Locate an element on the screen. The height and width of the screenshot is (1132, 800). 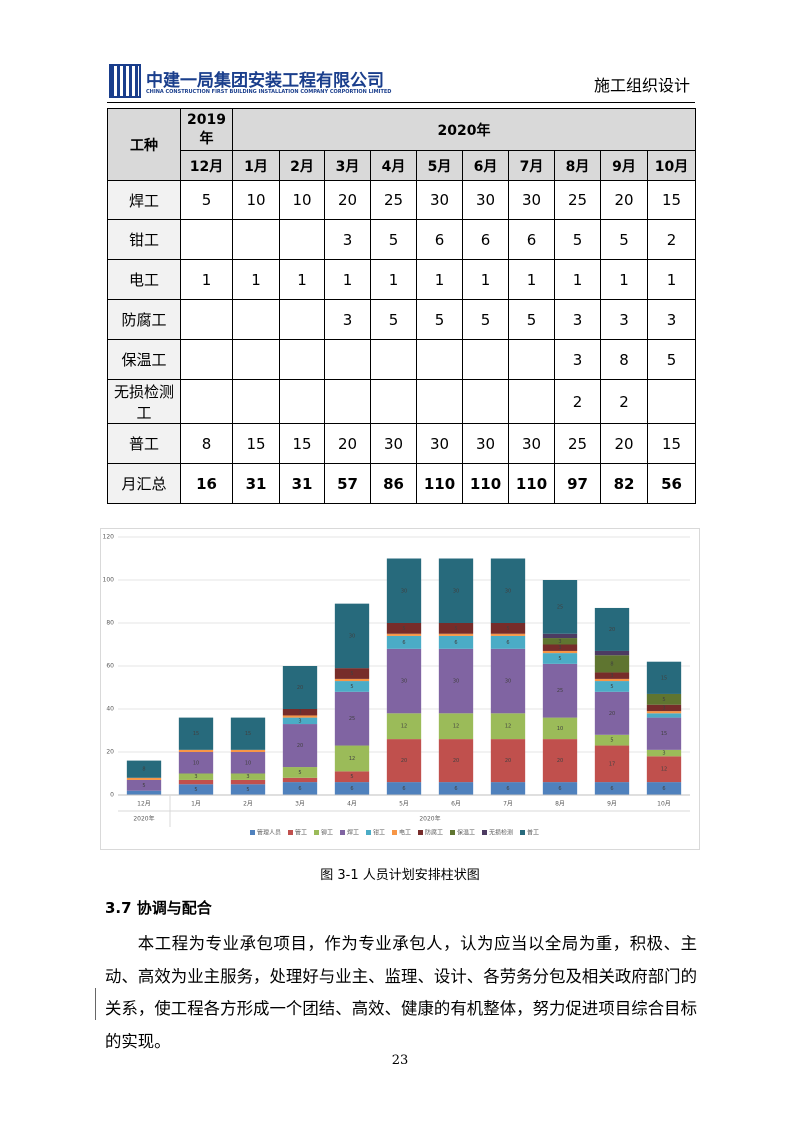
logo is located at coordinates (125, 81).